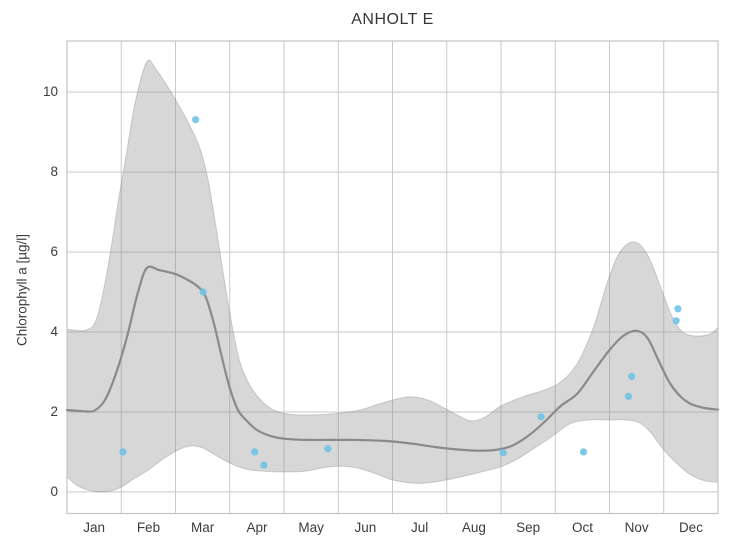 The width and height of the screenshot is (735, 551). I want to click on x-tick-label: Oct, so click(582, 527).